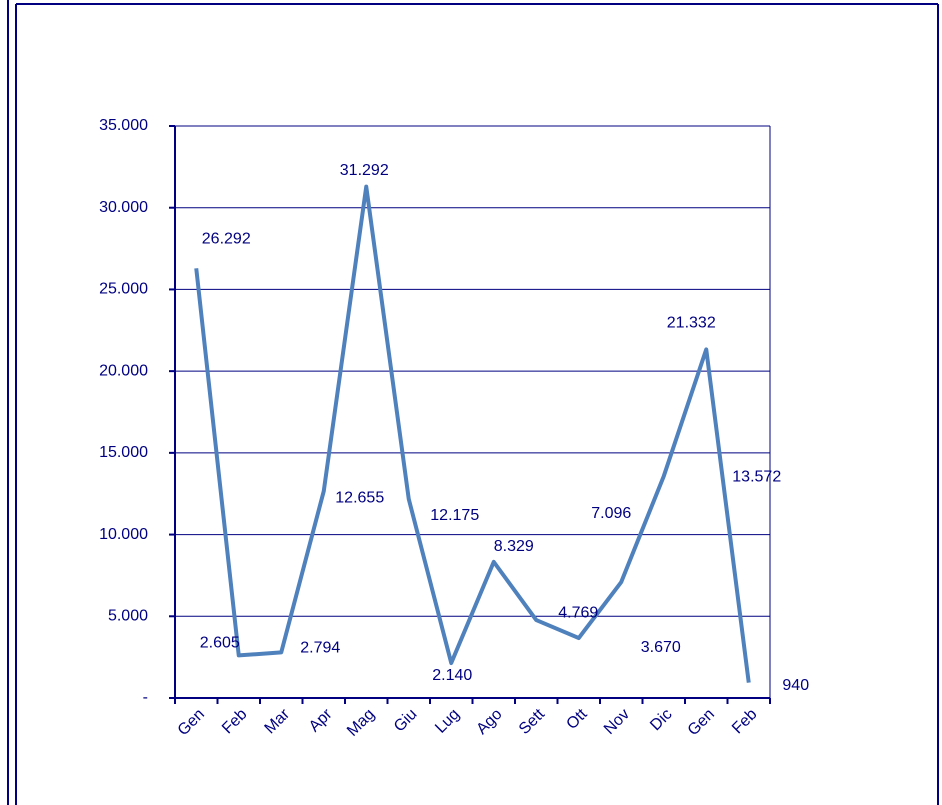 This screenshot has height=805, width=942. What do you see at coordinates (691, 323) in the screenshot?
I see `data-label: 21.332` at bounding box center [691, 323].